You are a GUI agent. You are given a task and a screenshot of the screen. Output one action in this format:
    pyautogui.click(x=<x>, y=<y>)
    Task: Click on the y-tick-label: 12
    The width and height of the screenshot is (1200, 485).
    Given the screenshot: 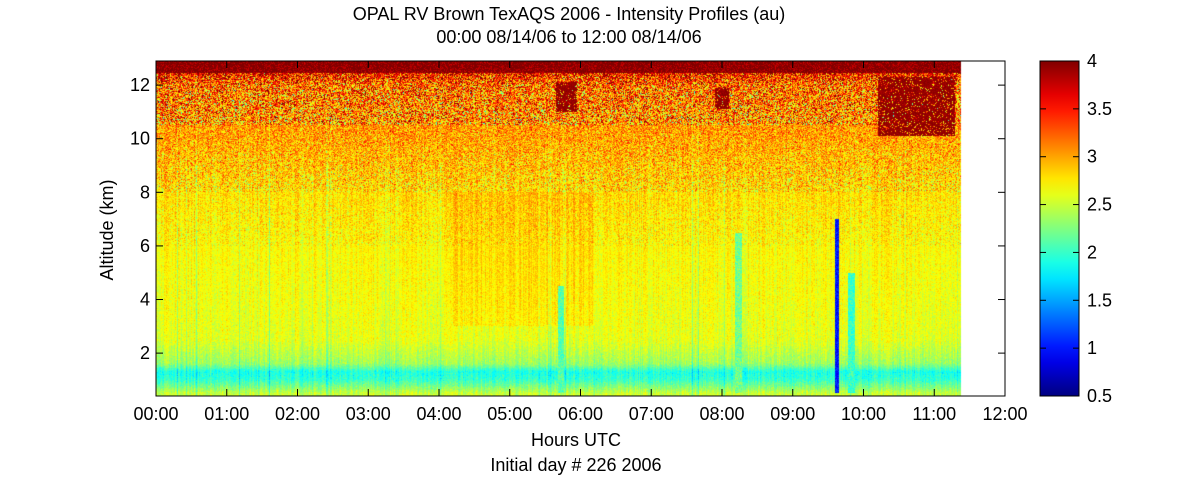 What is the action you would take?
    pyautogui.click(x=140, y=85)
    